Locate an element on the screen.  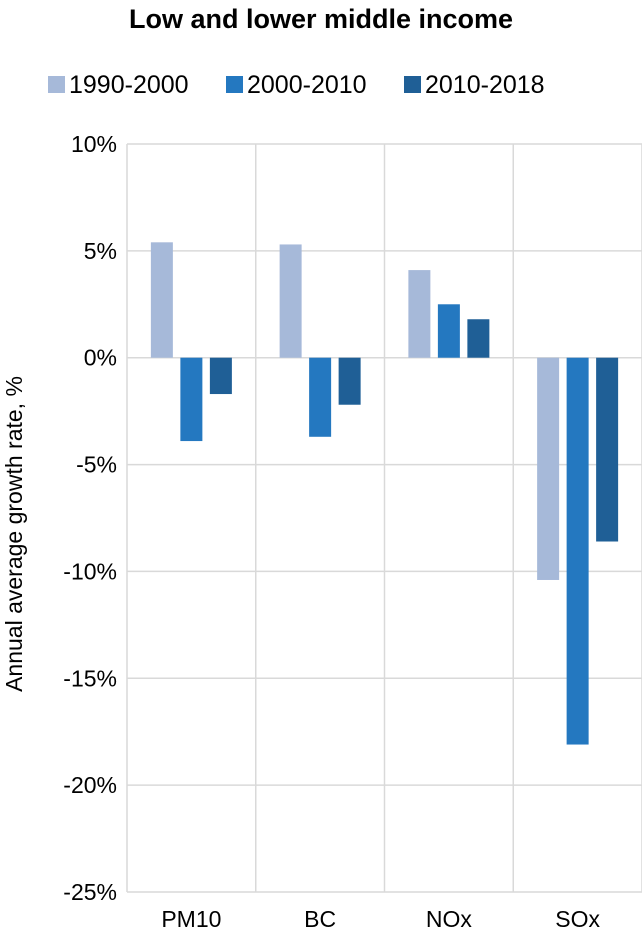
legend-item-1990-2000: 1990-2000 is located at coordinates (118, 85).